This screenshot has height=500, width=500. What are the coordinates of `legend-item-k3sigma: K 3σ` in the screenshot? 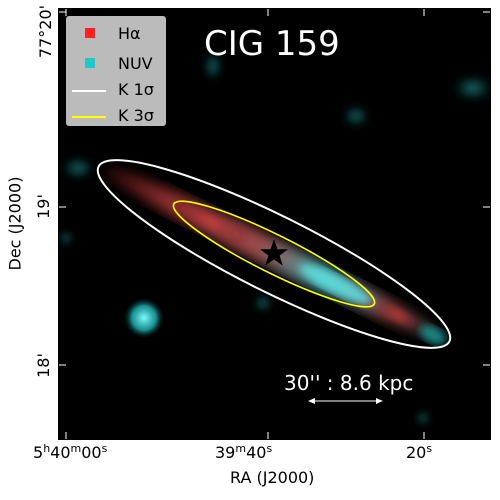 It's located at (116, 116).